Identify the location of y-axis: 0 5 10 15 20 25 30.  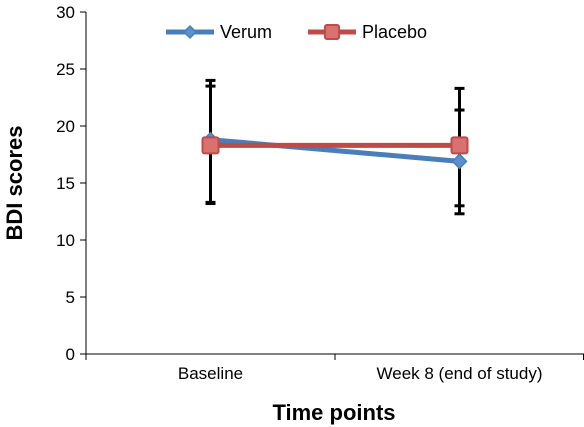
(71, 183).